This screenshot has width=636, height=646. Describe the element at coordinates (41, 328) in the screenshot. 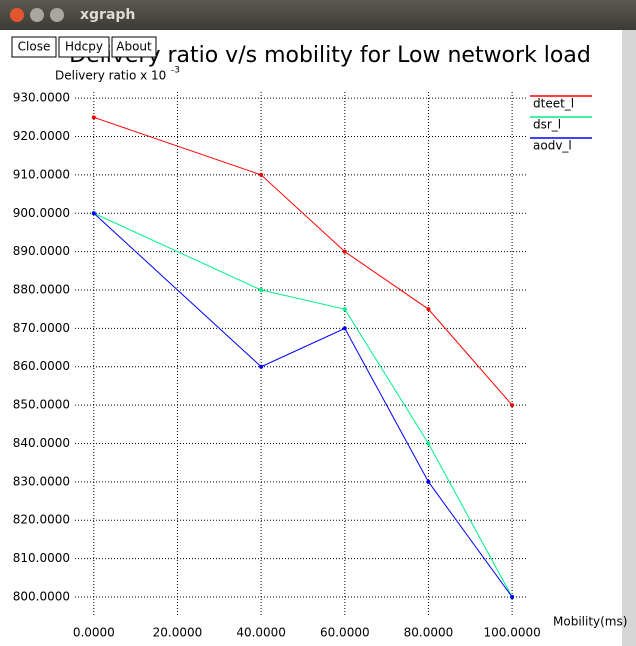

I see `y-tick-label: 870.0000` at that location.